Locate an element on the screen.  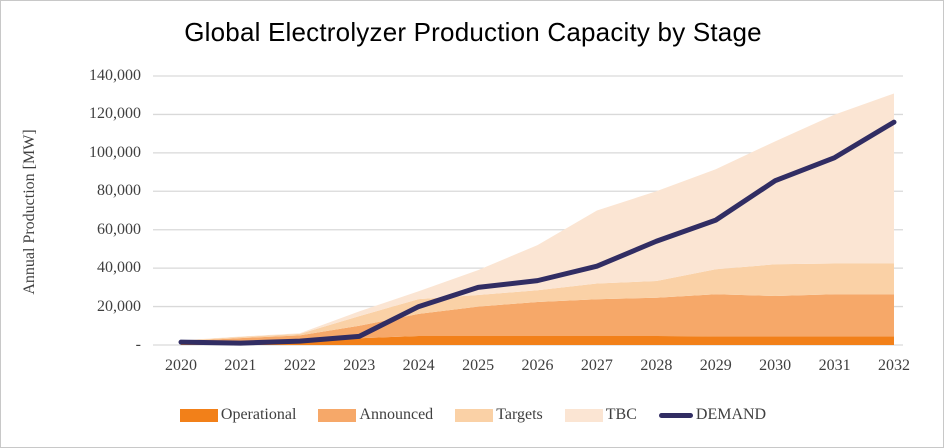
legend-swatch-demand-icon is located at coordinates (675, 415).